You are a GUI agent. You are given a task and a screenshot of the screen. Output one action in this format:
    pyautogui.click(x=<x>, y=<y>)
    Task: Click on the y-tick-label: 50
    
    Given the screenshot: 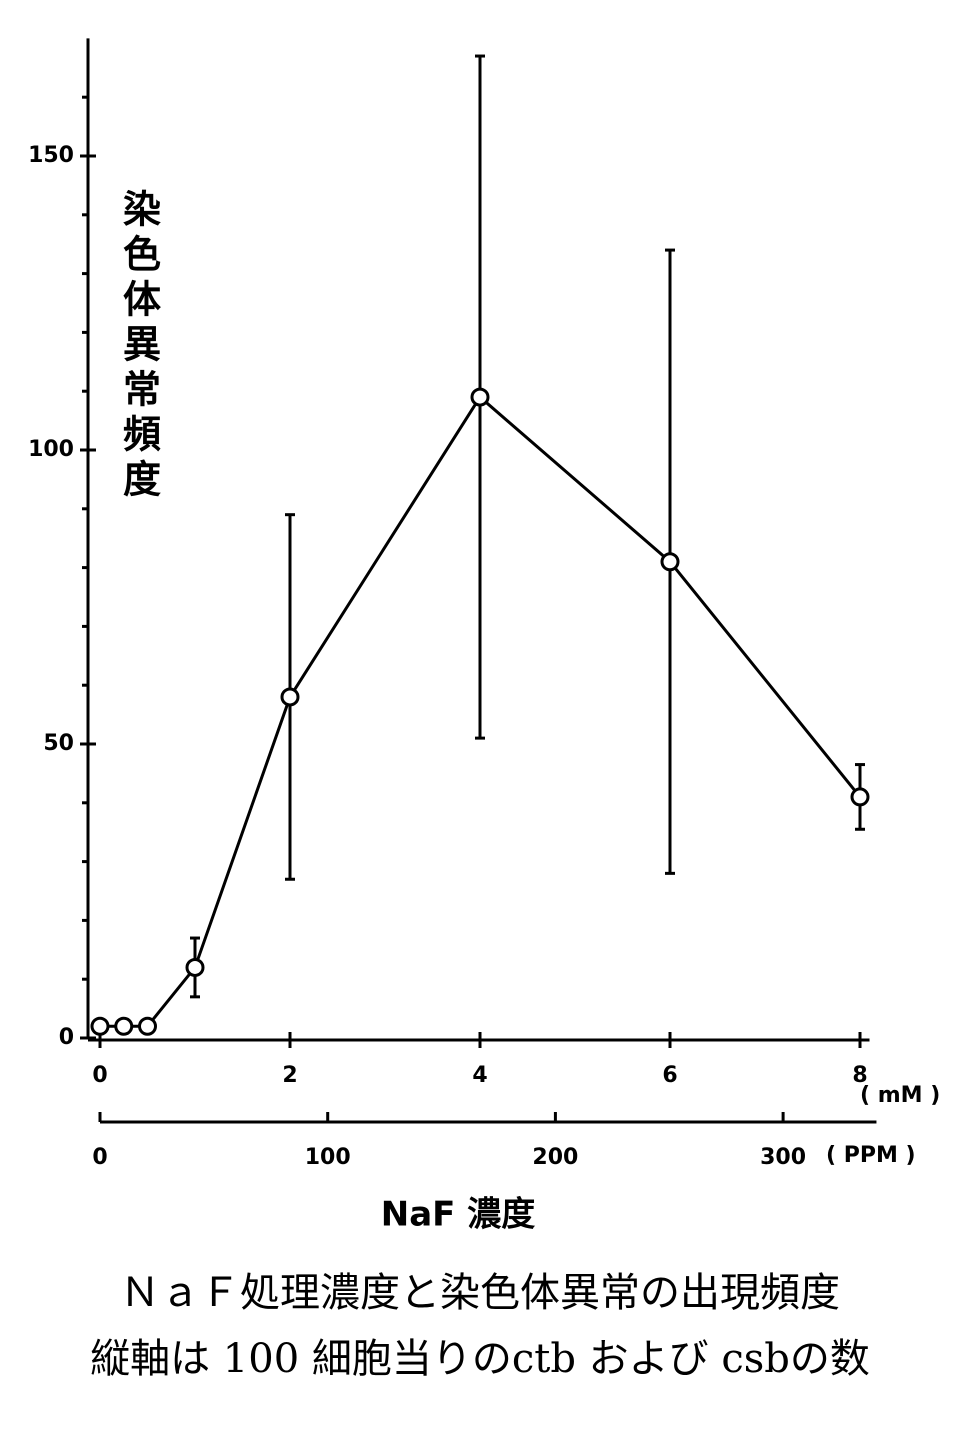 What is the action you would take?
    pyautogui.click(x=58, y=743)
    